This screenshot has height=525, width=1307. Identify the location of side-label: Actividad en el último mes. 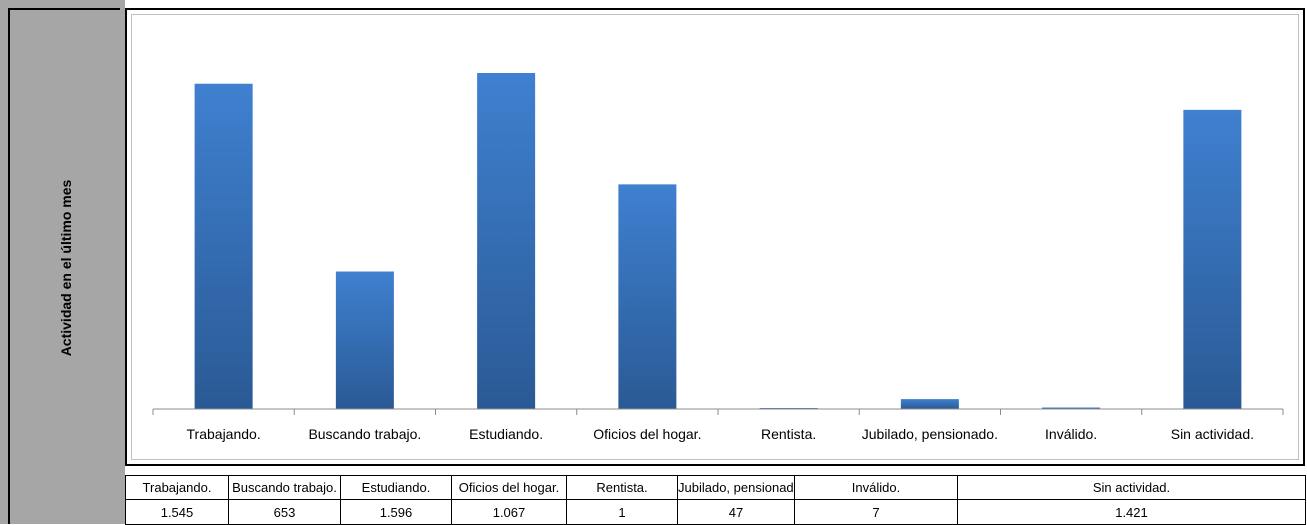
(66, 268).